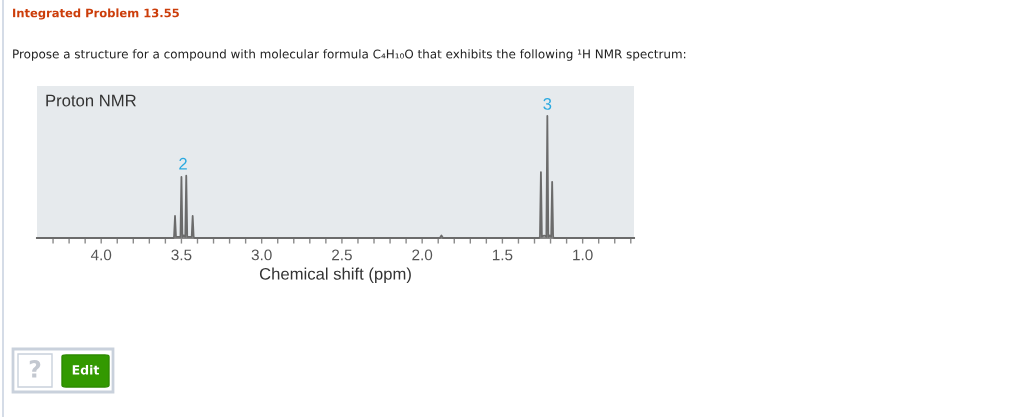 The height and width of the screenshot is (417, 1024). I want to click on x-axis-title: Chemical shift (ppm), so click(335, 275).